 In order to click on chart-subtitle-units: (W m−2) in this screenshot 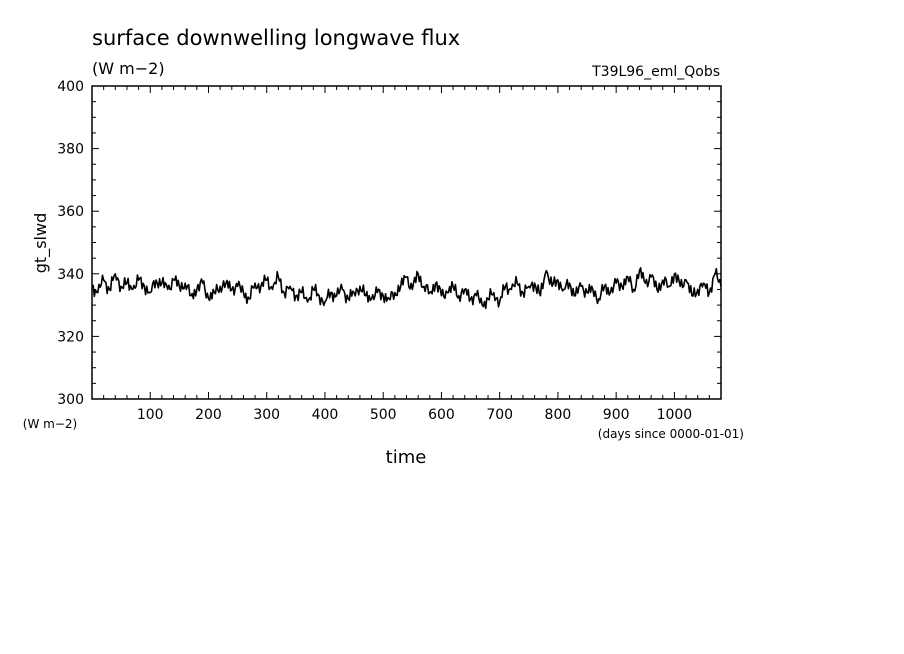, I will do `click(128, 68)`.